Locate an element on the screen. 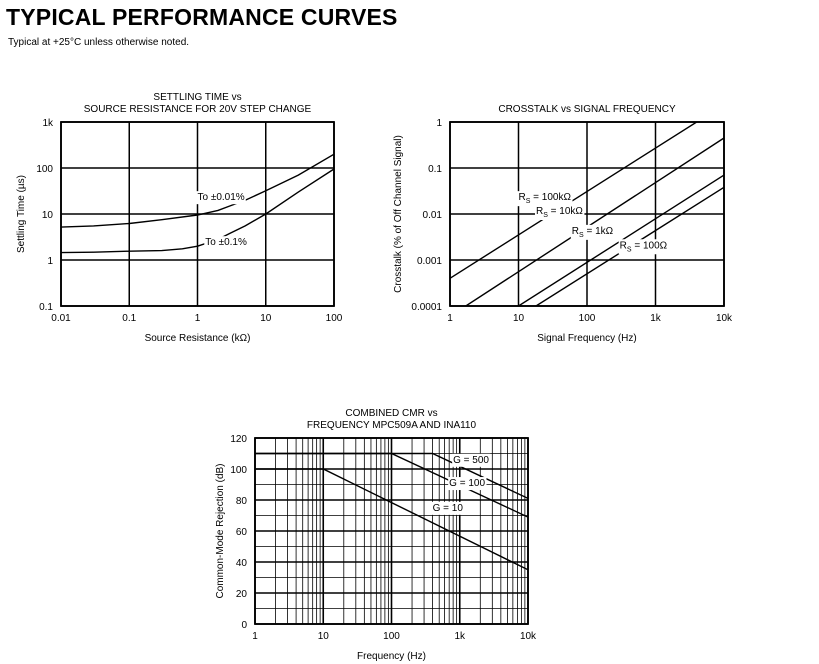 The image size is (819, 664). series-label: G = 500 is located at coordinates (471, 460).